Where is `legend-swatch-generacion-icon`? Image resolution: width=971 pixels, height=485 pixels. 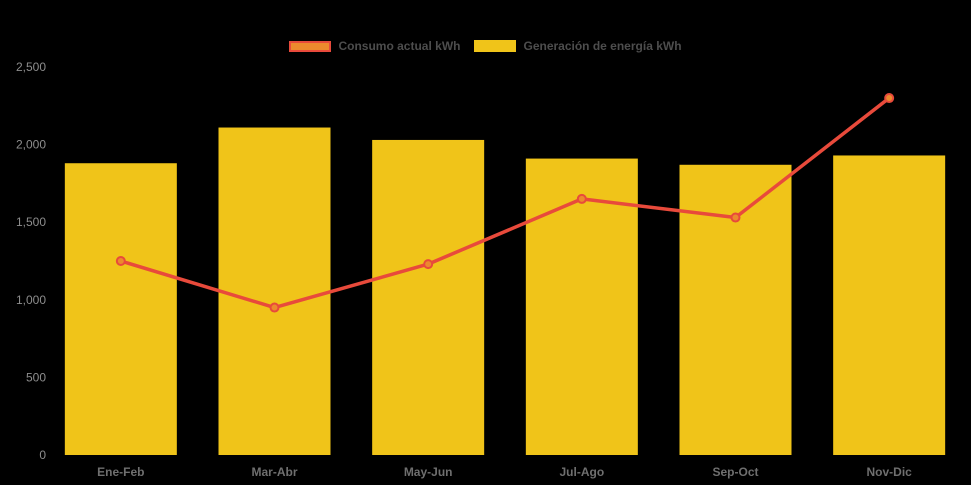 legend-swatch-generacion-icon is located at coordinates (495, 46).